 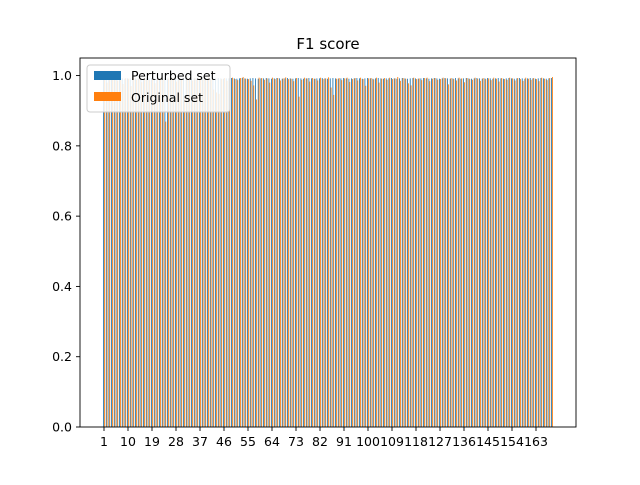 I want to click on legend-label-original: Original set, so click(x=167, y=97).